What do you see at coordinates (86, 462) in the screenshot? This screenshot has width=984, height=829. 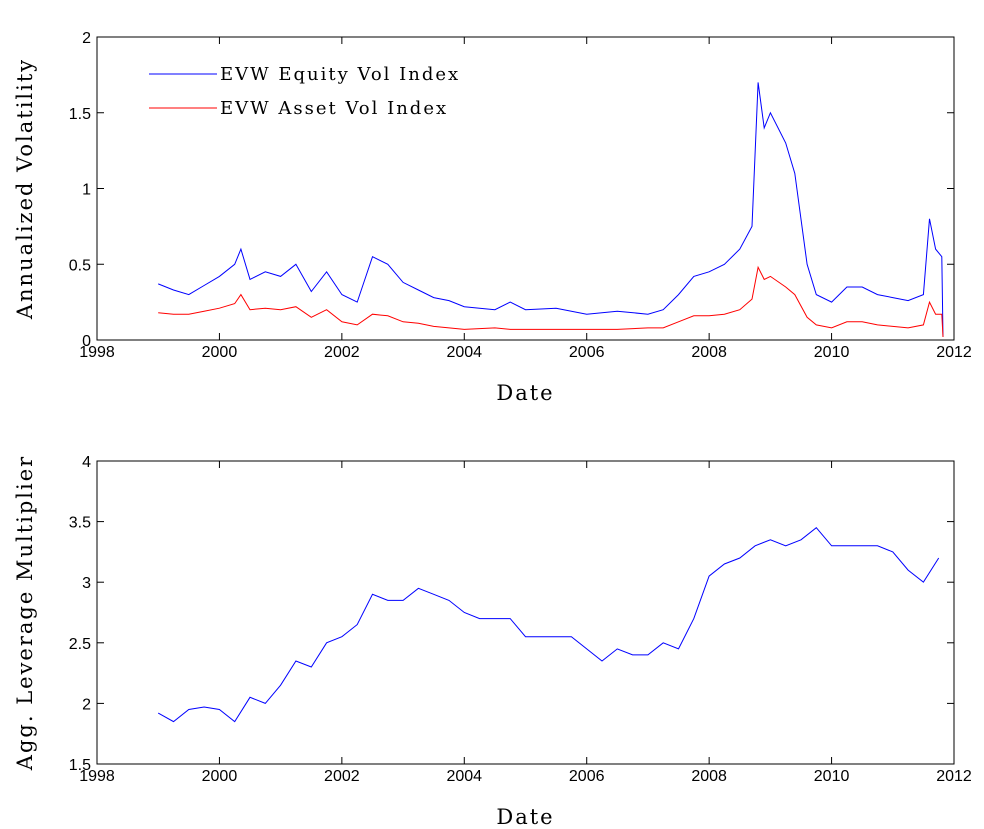 I see `y-tick-label: 4` at bounding box center [86, 462].